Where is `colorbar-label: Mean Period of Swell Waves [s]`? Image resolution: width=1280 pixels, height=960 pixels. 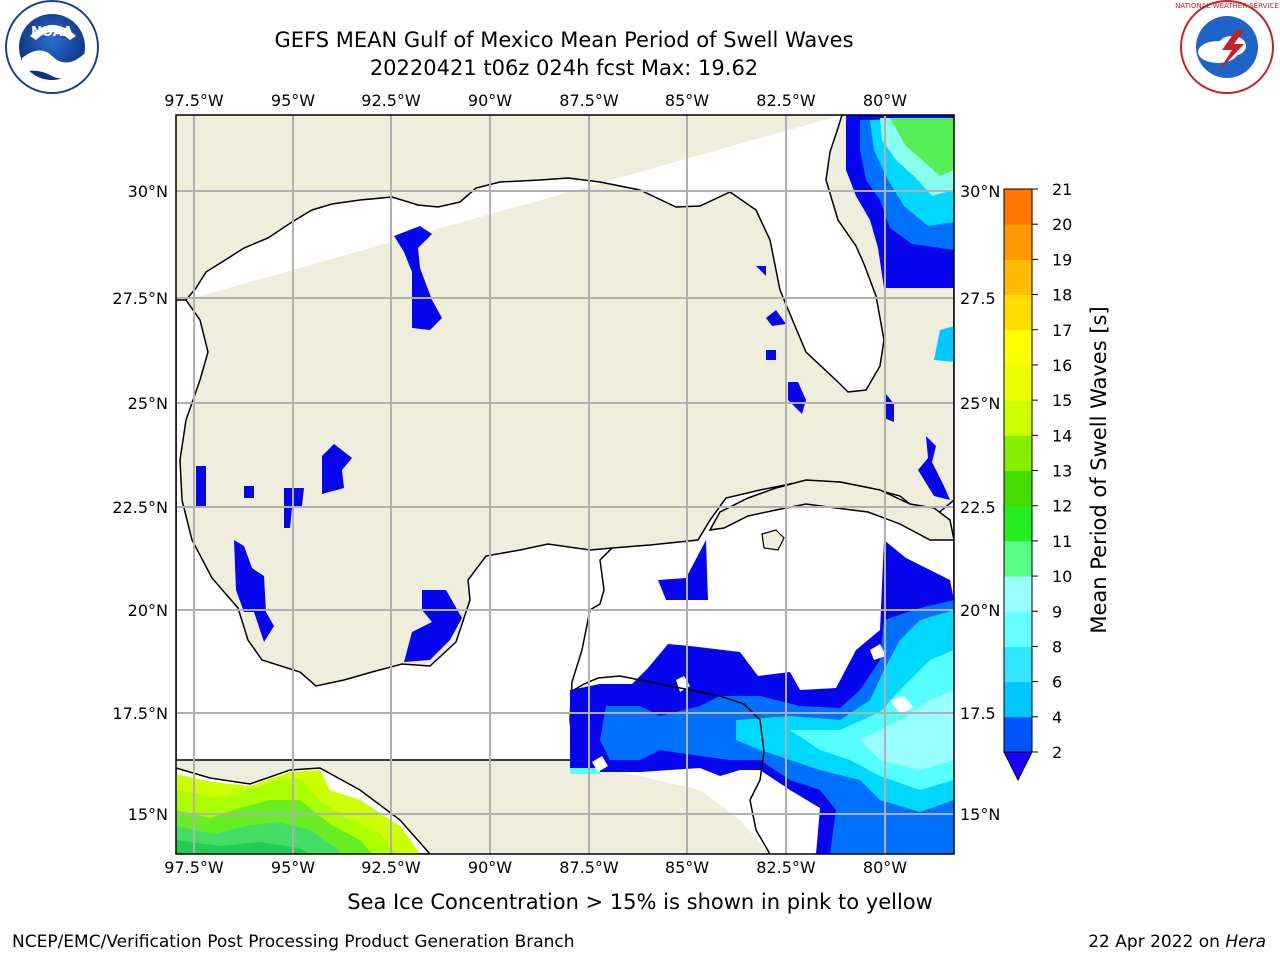
colorbar-label: Mean Period of Swell Waves [s] is located at coordinates (1099, 469).